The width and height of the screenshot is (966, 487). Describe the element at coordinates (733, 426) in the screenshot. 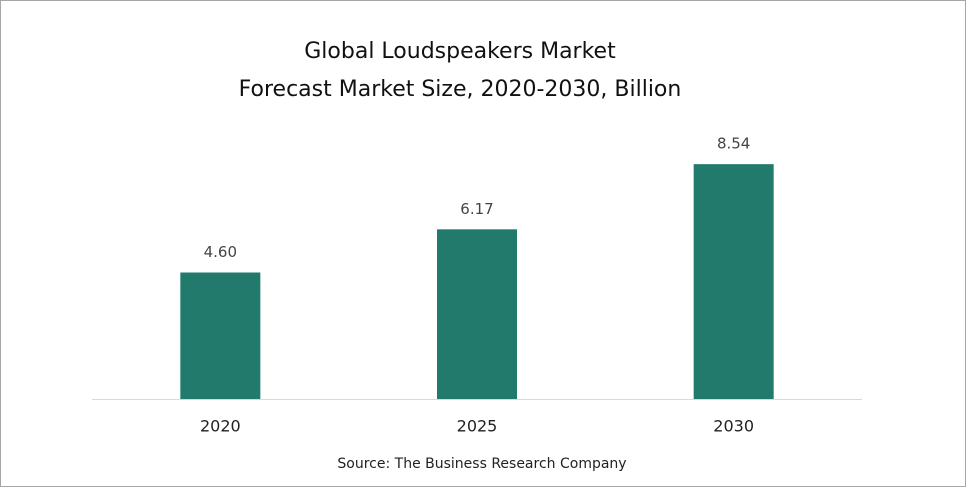

I see `x-tick-label: 2030` at that location.